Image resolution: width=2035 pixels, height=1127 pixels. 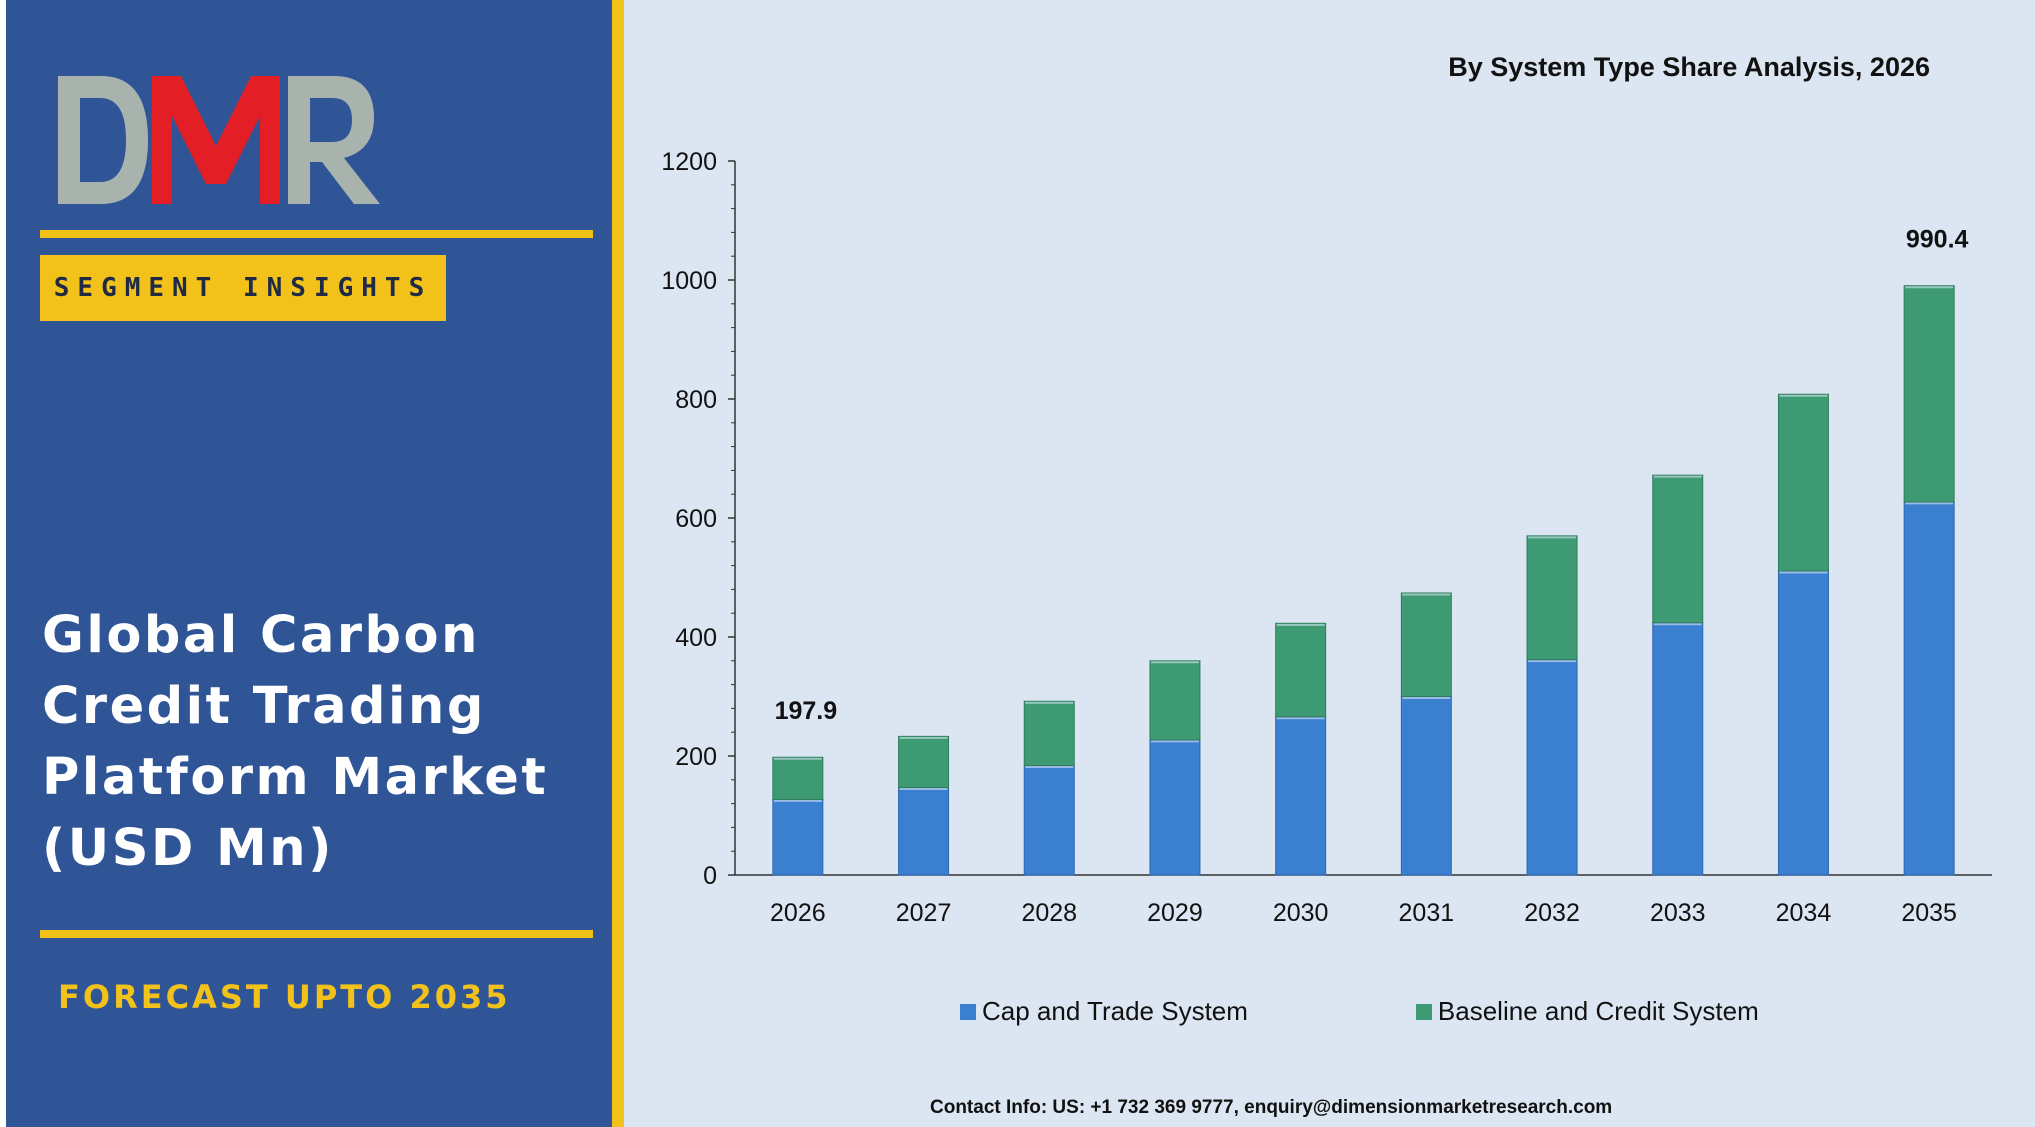 What do you see at coordinates (1426, 644) in the screenshot?
I see `bar-baseline-and-credit-system-2031` at bounding box center [1426, 644].